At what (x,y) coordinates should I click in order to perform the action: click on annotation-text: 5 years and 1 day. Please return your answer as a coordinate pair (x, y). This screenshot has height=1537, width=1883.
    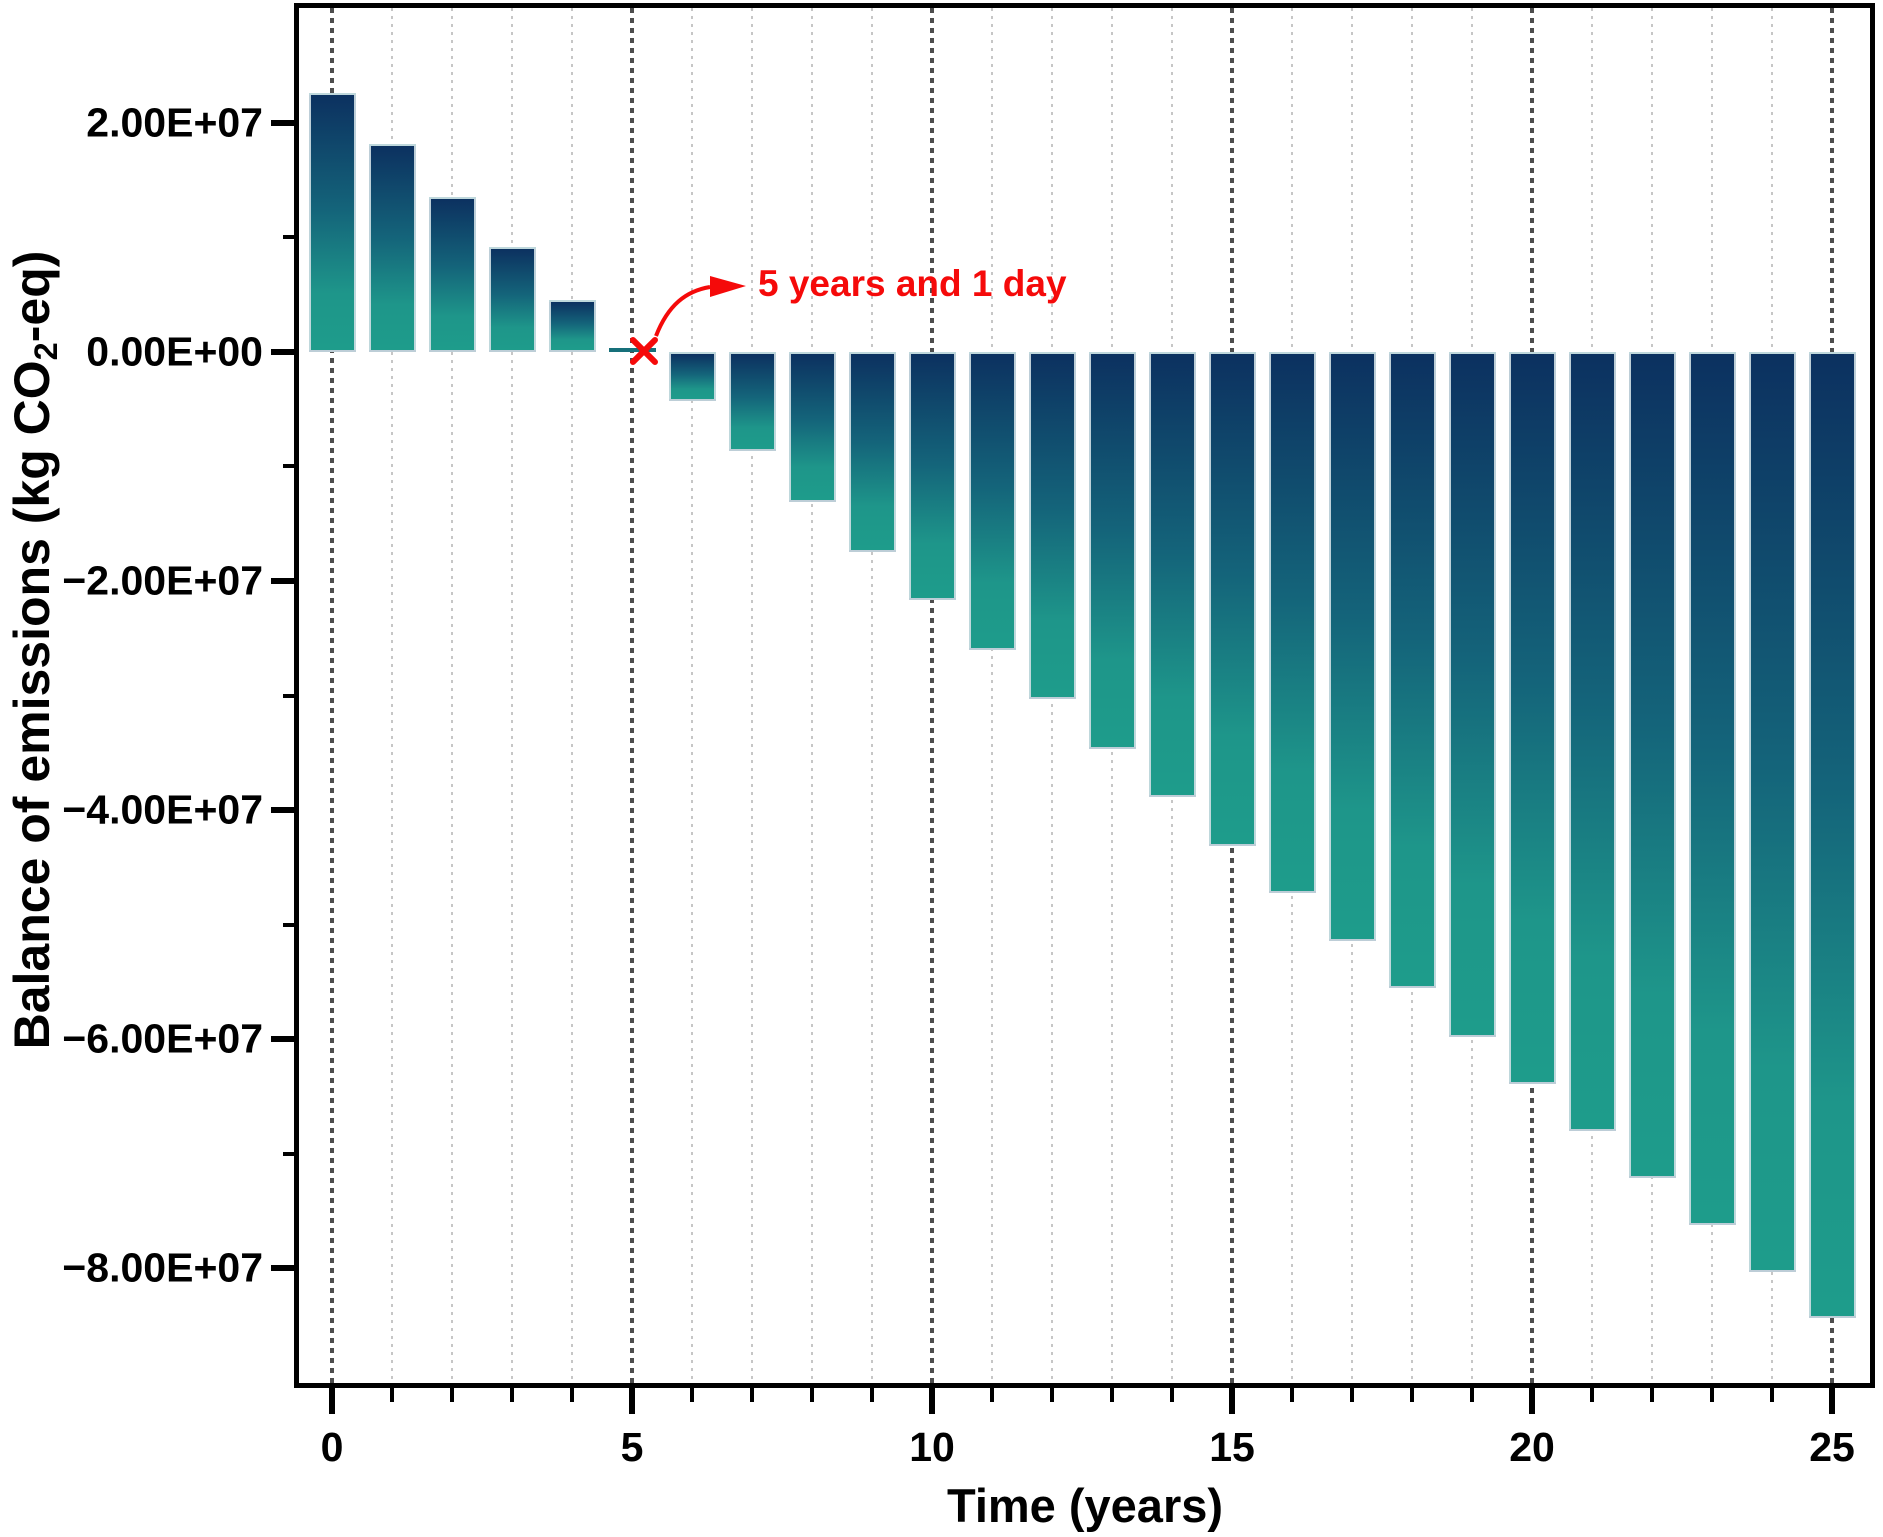
    Looking at the image, I should click on (912, 283).